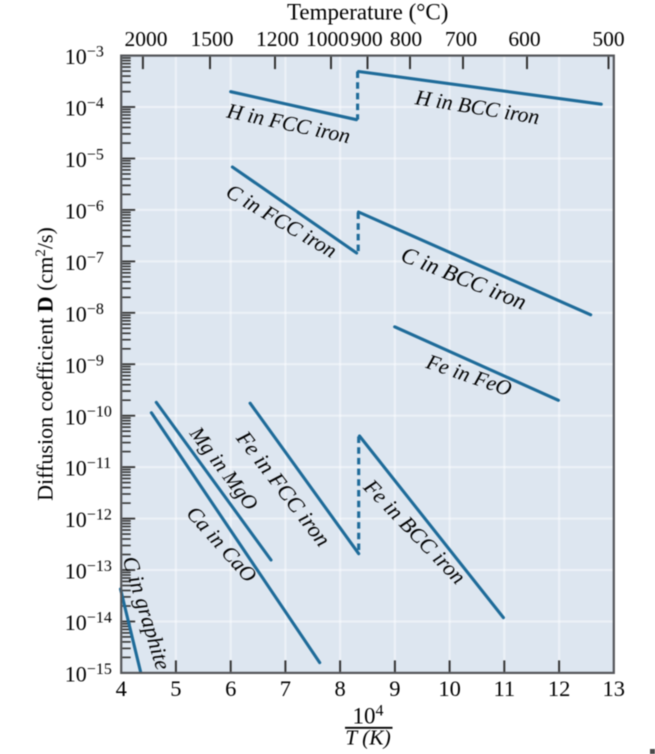 This screenshot has width=655, height=754. Describe the element at coordinates (327, 39) in the screenshot. I see `svg-text: 1000` at that location.